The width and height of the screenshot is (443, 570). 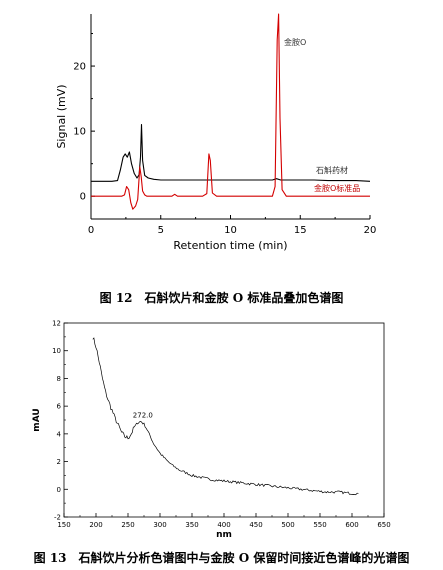 I want to click on x-tick-label: 150, so click(x=63, y=525).